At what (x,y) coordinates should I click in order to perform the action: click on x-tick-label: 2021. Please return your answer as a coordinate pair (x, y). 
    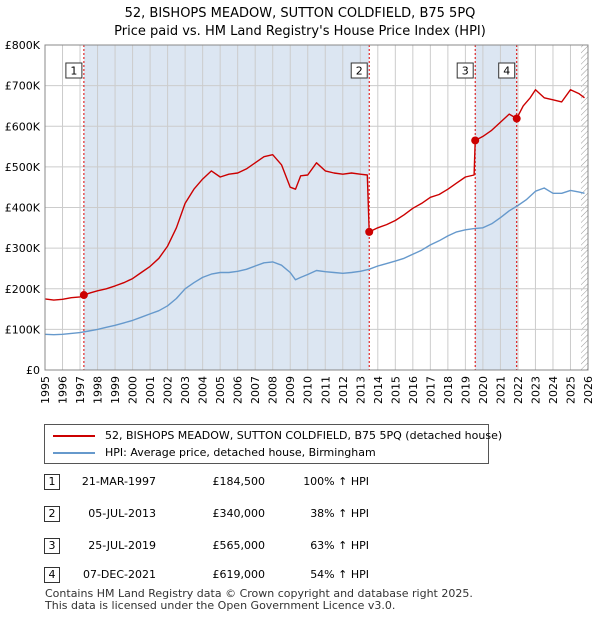
    Looking at the image, I should click on (500, 390).